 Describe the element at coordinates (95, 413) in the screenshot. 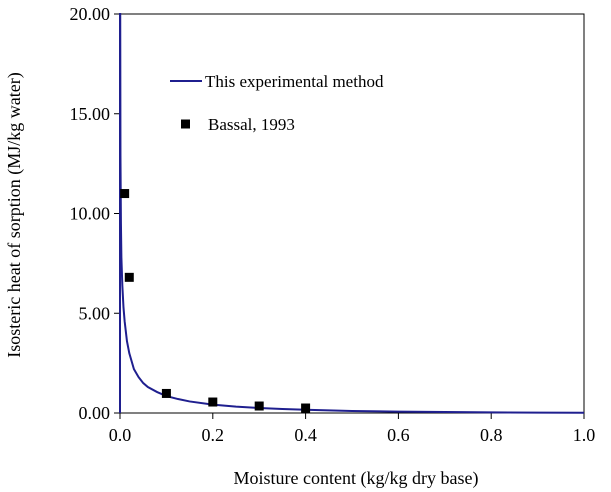

I see `y-tick-label: 0.00` at that location.